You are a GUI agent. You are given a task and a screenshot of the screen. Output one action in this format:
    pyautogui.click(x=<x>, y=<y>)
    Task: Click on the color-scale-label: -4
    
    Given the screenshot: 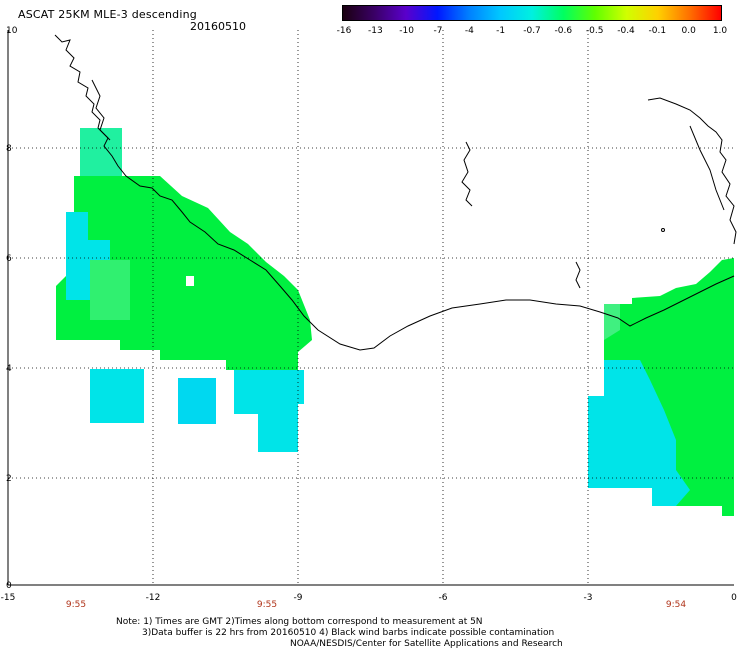 What is the action you would take?
    pyautogui.click(x=469, y=31)
    